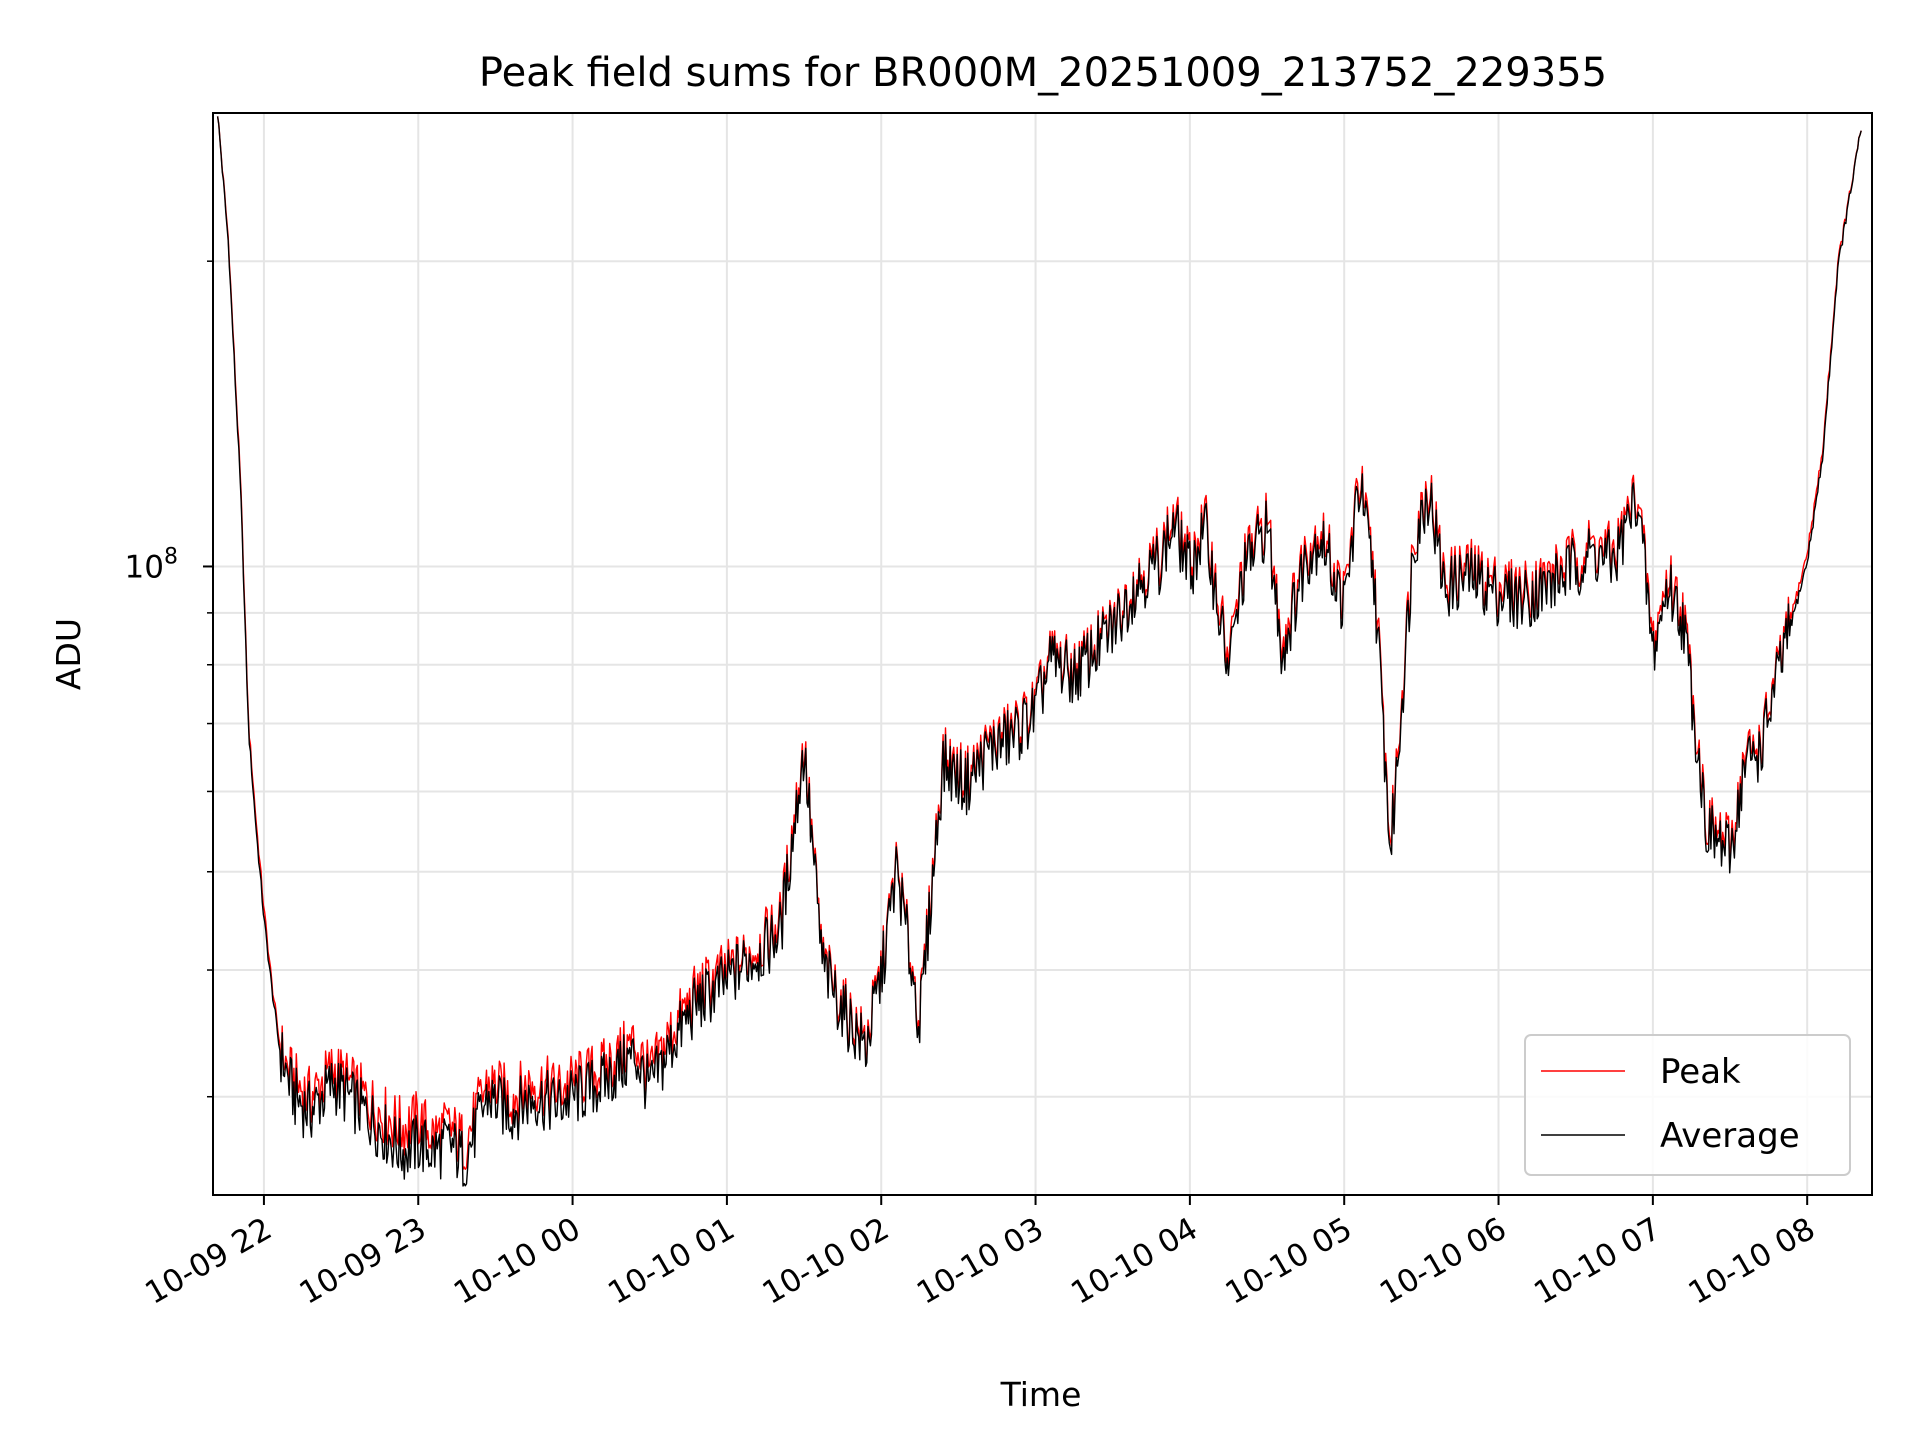 The width and height of the screenshot is (1920, 1440). Describe the element at coordinates (1730, 1136) in the screenshot. I see `legend-label-average: Average` at that location.